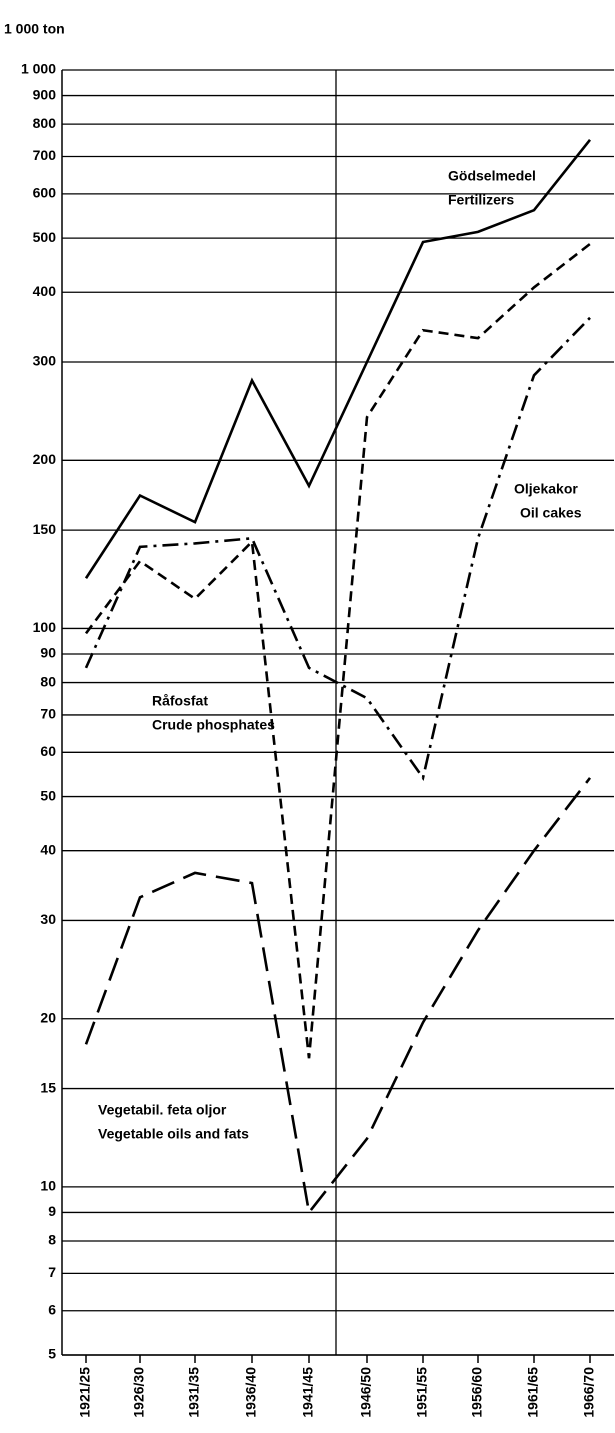 This screenshot has width=615, height=1433. Describe the element at coordinates (45, 193) in the screenshot. I see `y-tick-label: 600` at that location.